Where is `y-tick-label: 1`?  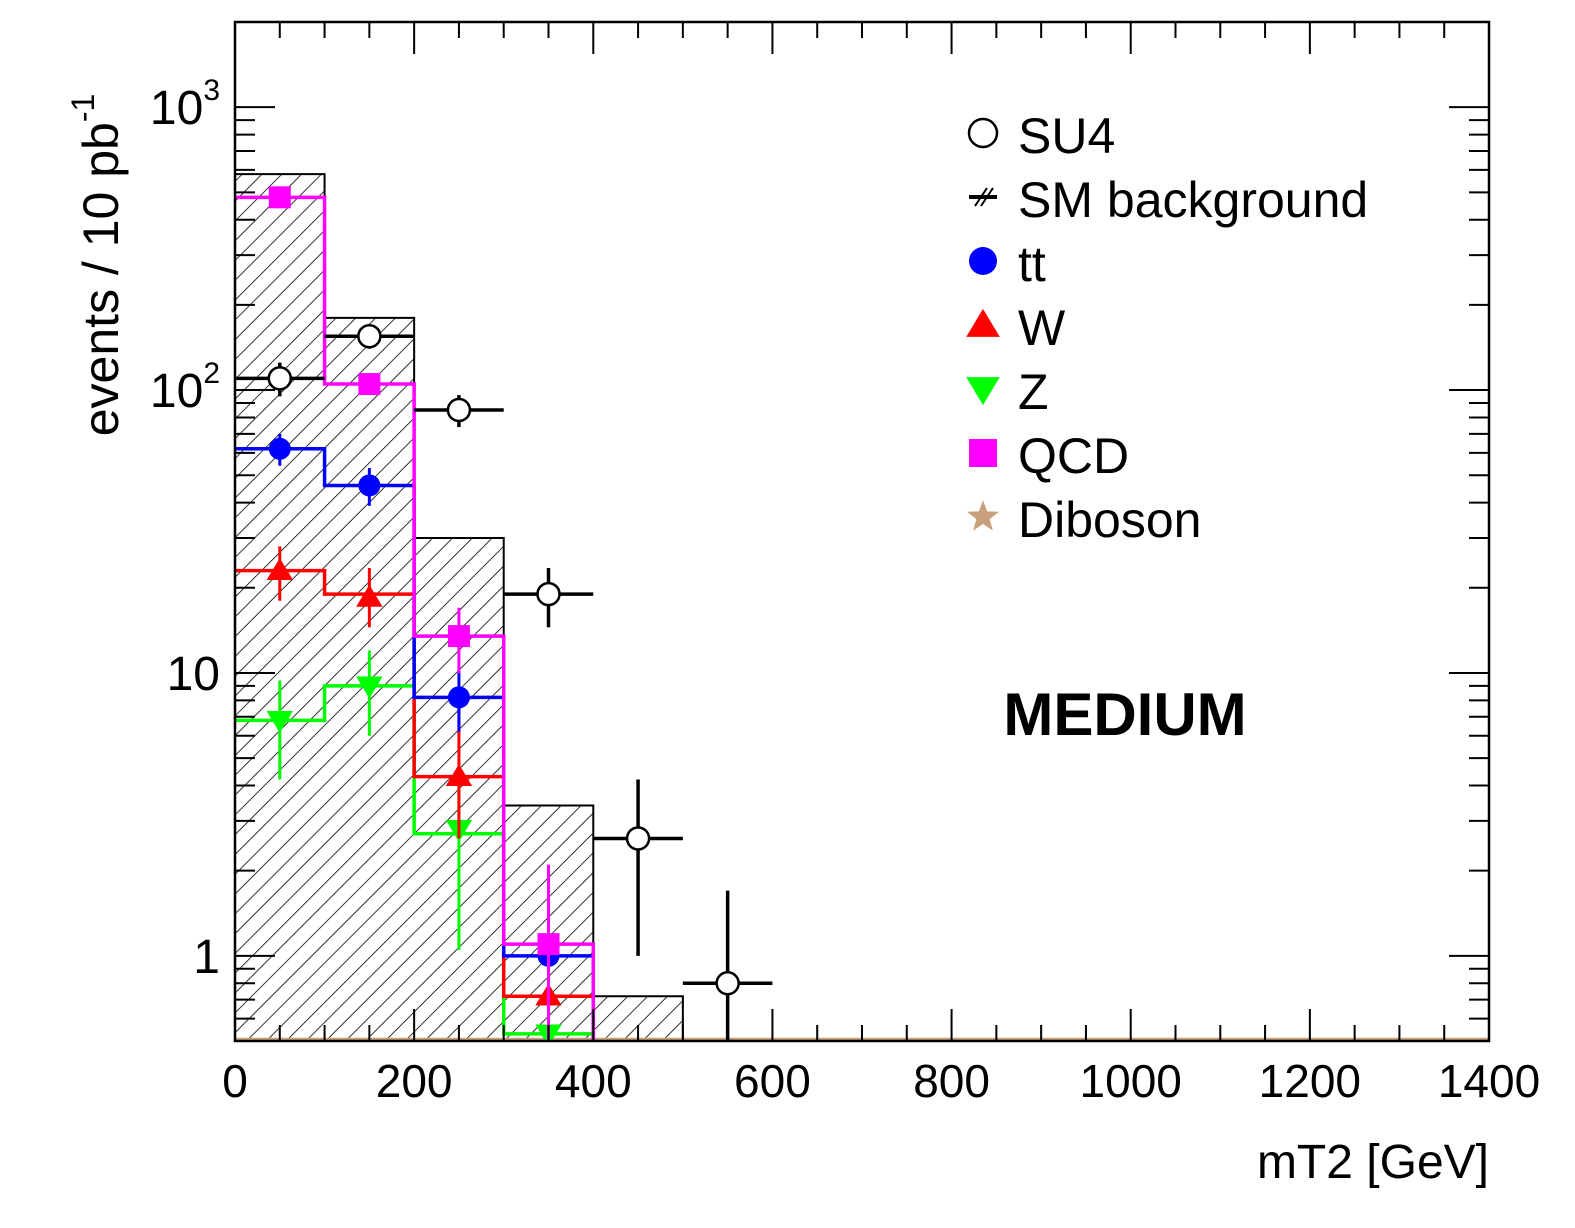 y-tick-label: 1 is located at coordinates (206, 957).